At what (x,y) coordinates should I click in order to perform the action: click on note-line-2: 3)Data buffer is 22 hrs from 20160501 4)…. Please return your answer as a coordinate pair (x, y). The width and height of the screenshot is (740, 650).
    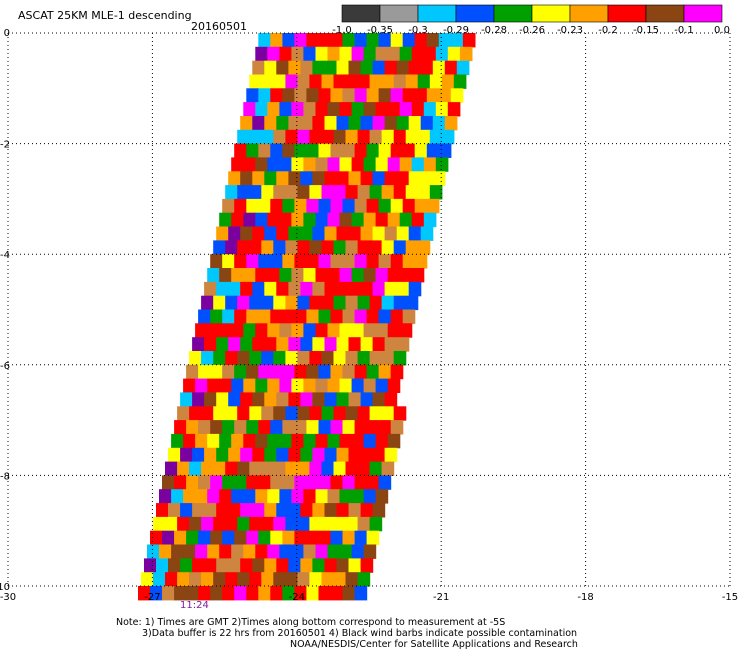
    Looking at the image, I should click on (360, 633).